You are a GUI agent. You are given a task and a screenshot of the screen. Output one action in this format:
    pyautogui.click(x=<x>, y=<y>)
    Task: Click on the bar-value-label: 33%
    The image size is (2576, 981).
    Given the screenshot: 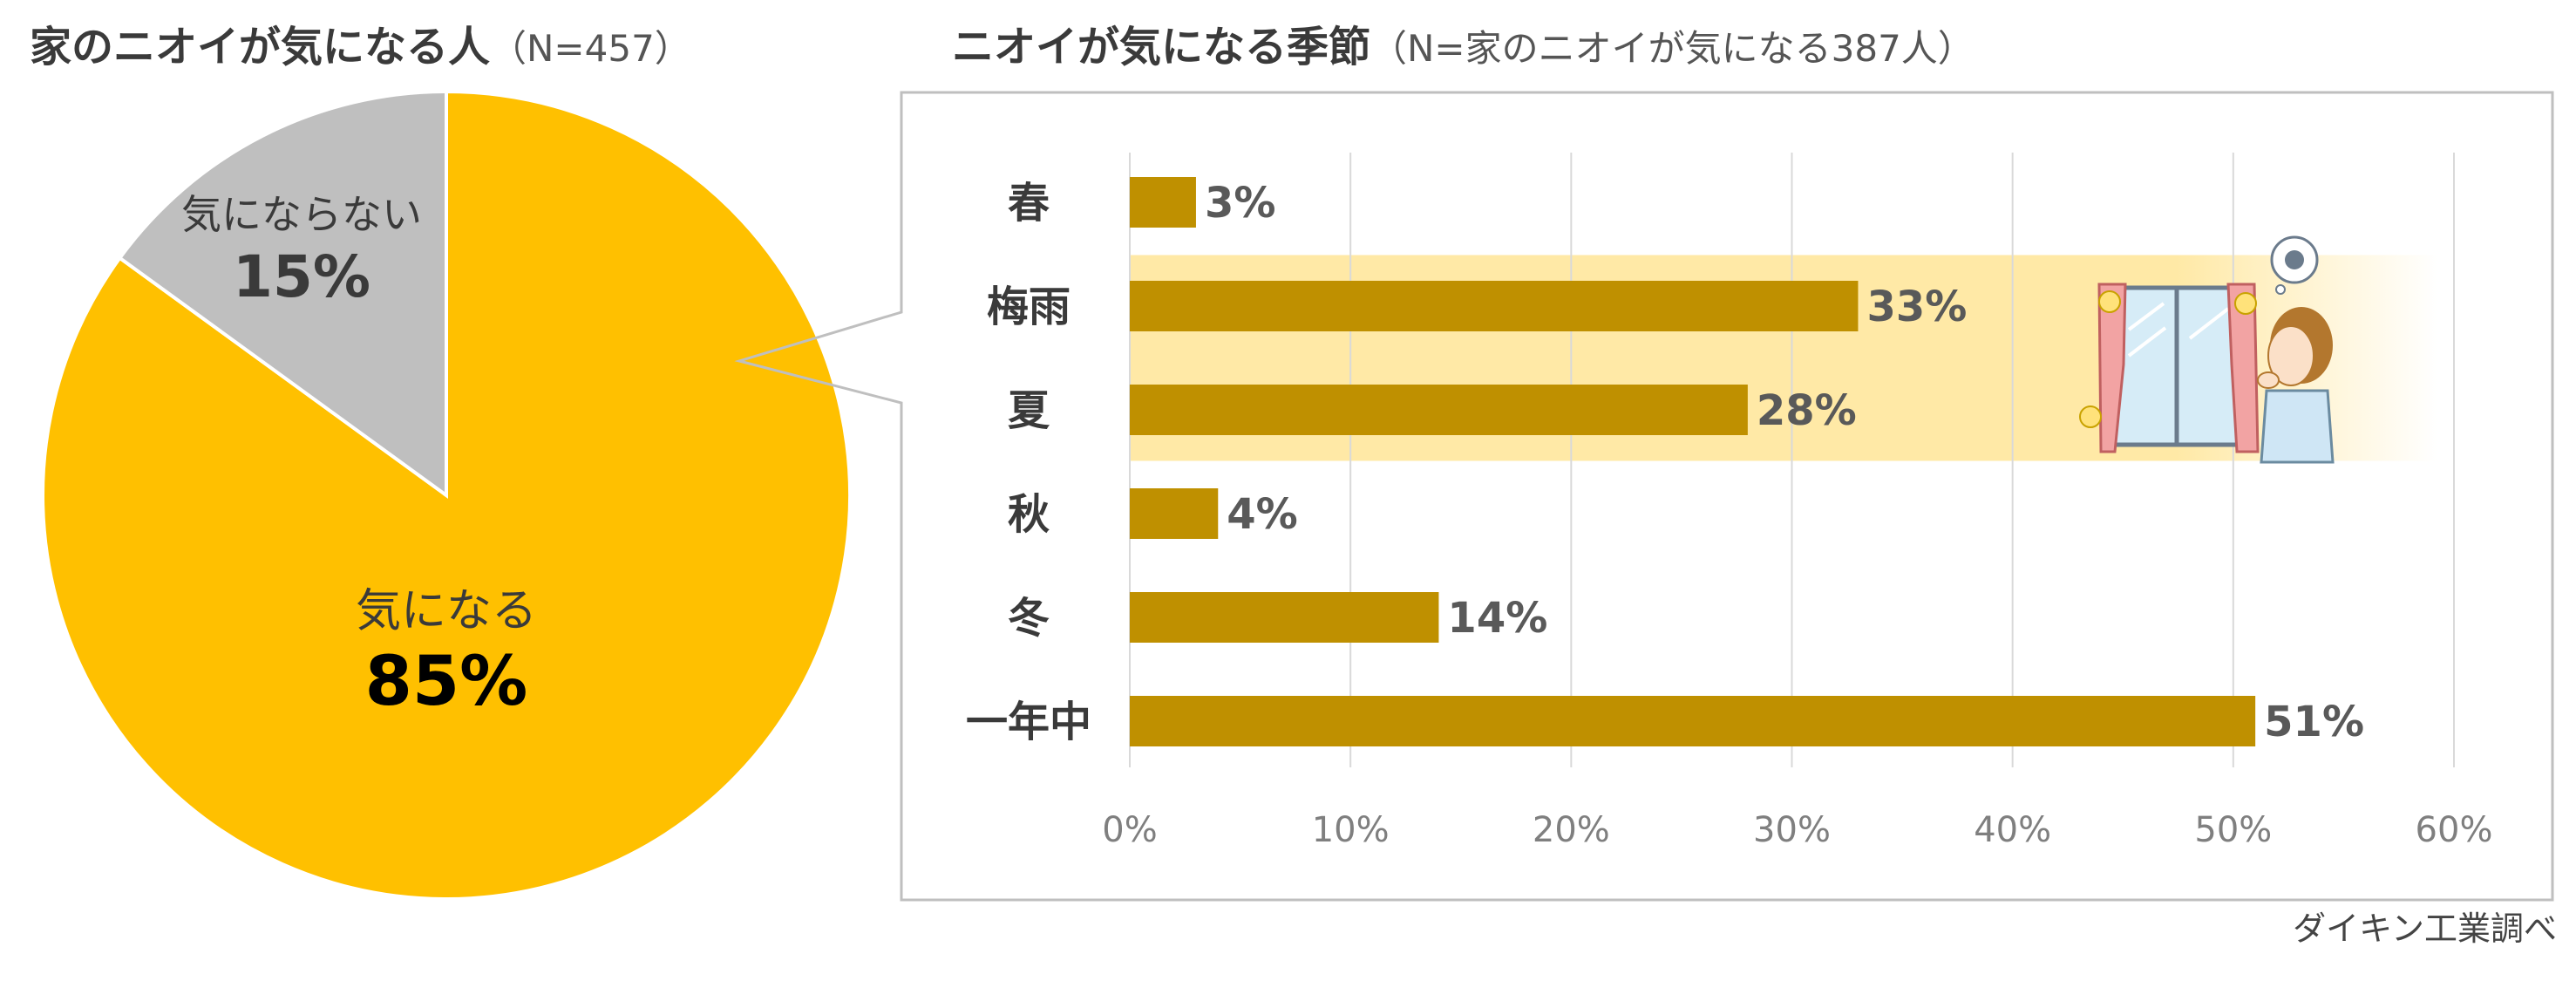 What is the action you would take?
    pyautogui.click(x=1916, y=307)
    